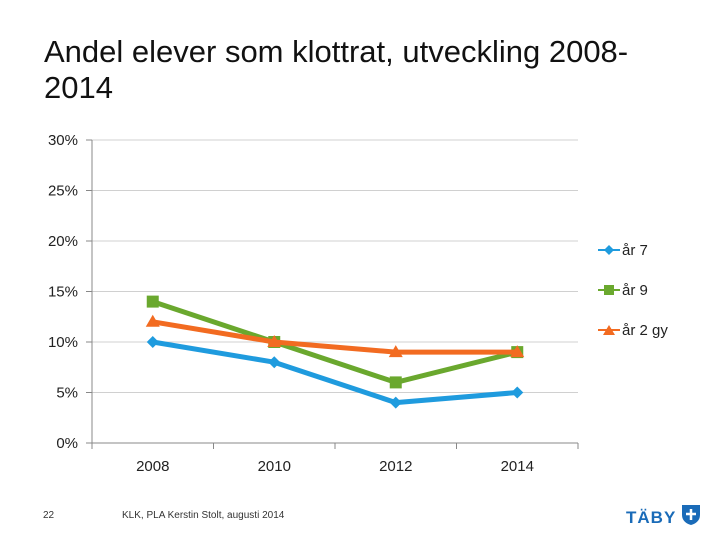 Image resolution: width=720 pixels, height=540 pixels. What do you see at coordinates (63, 292) in the screenshot?
I see `y-tick-label: 15%` at bounding box center [63, 292].